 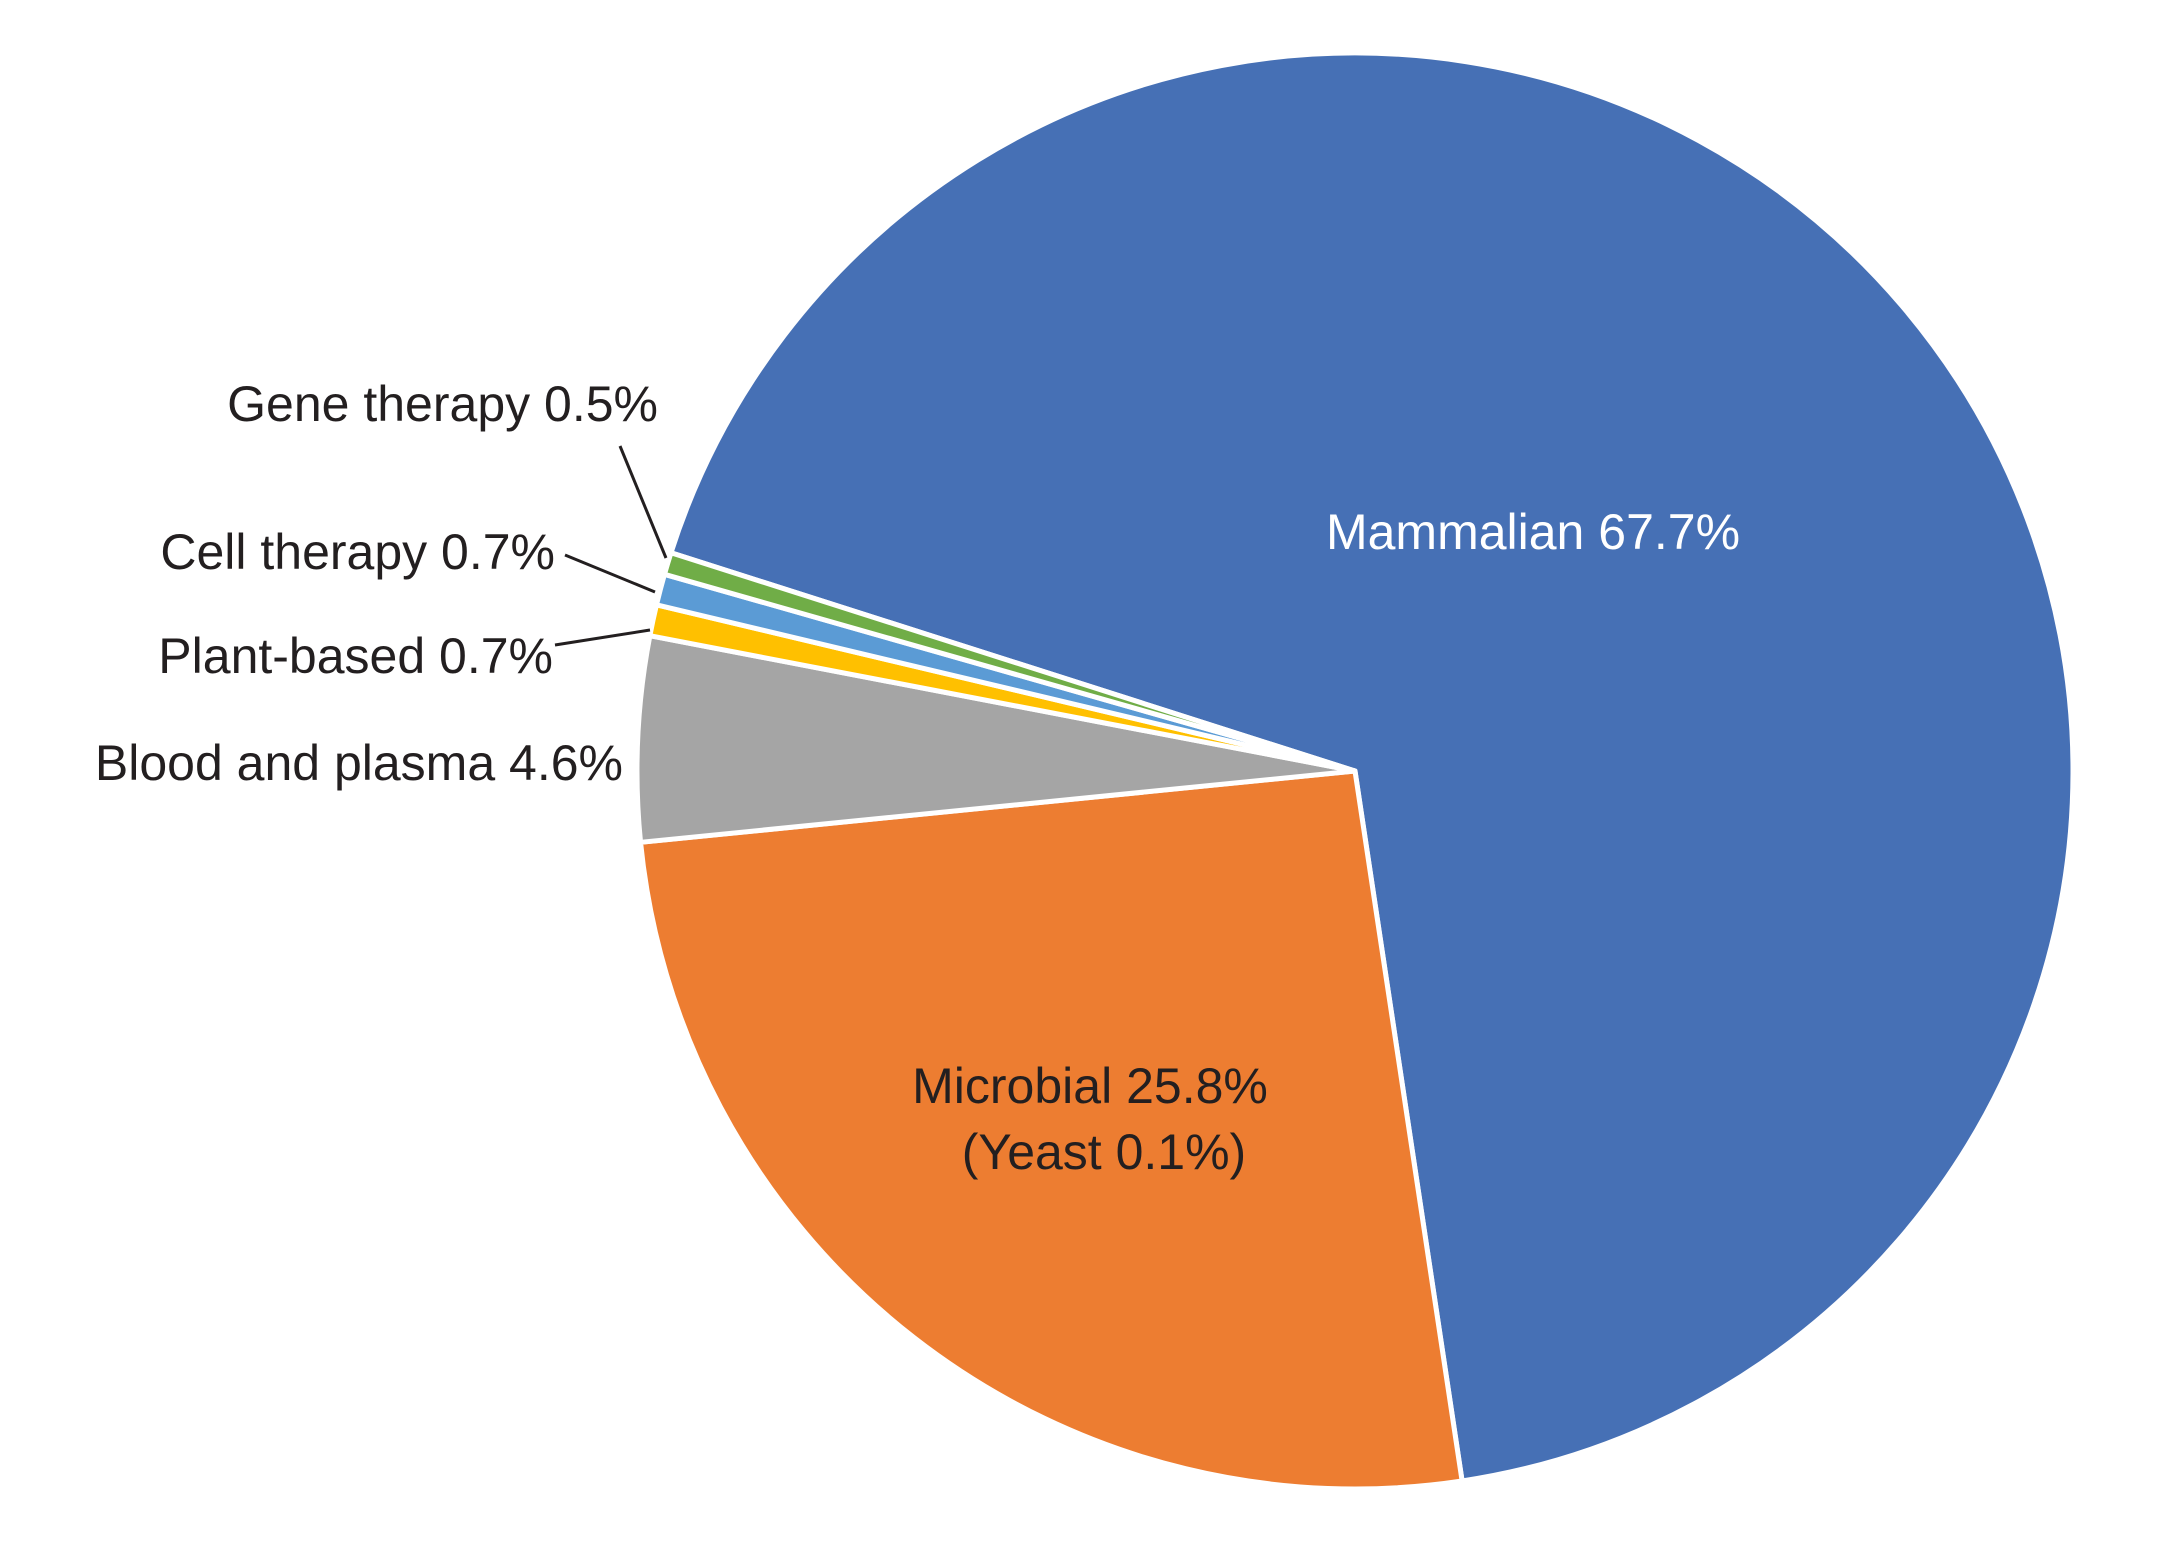 What do you see at coordinates (359, 763) in the screenshot?
I see `label-blood-and-plasma: Blood and plasma 4.6%` at bounding box center [359, 763].